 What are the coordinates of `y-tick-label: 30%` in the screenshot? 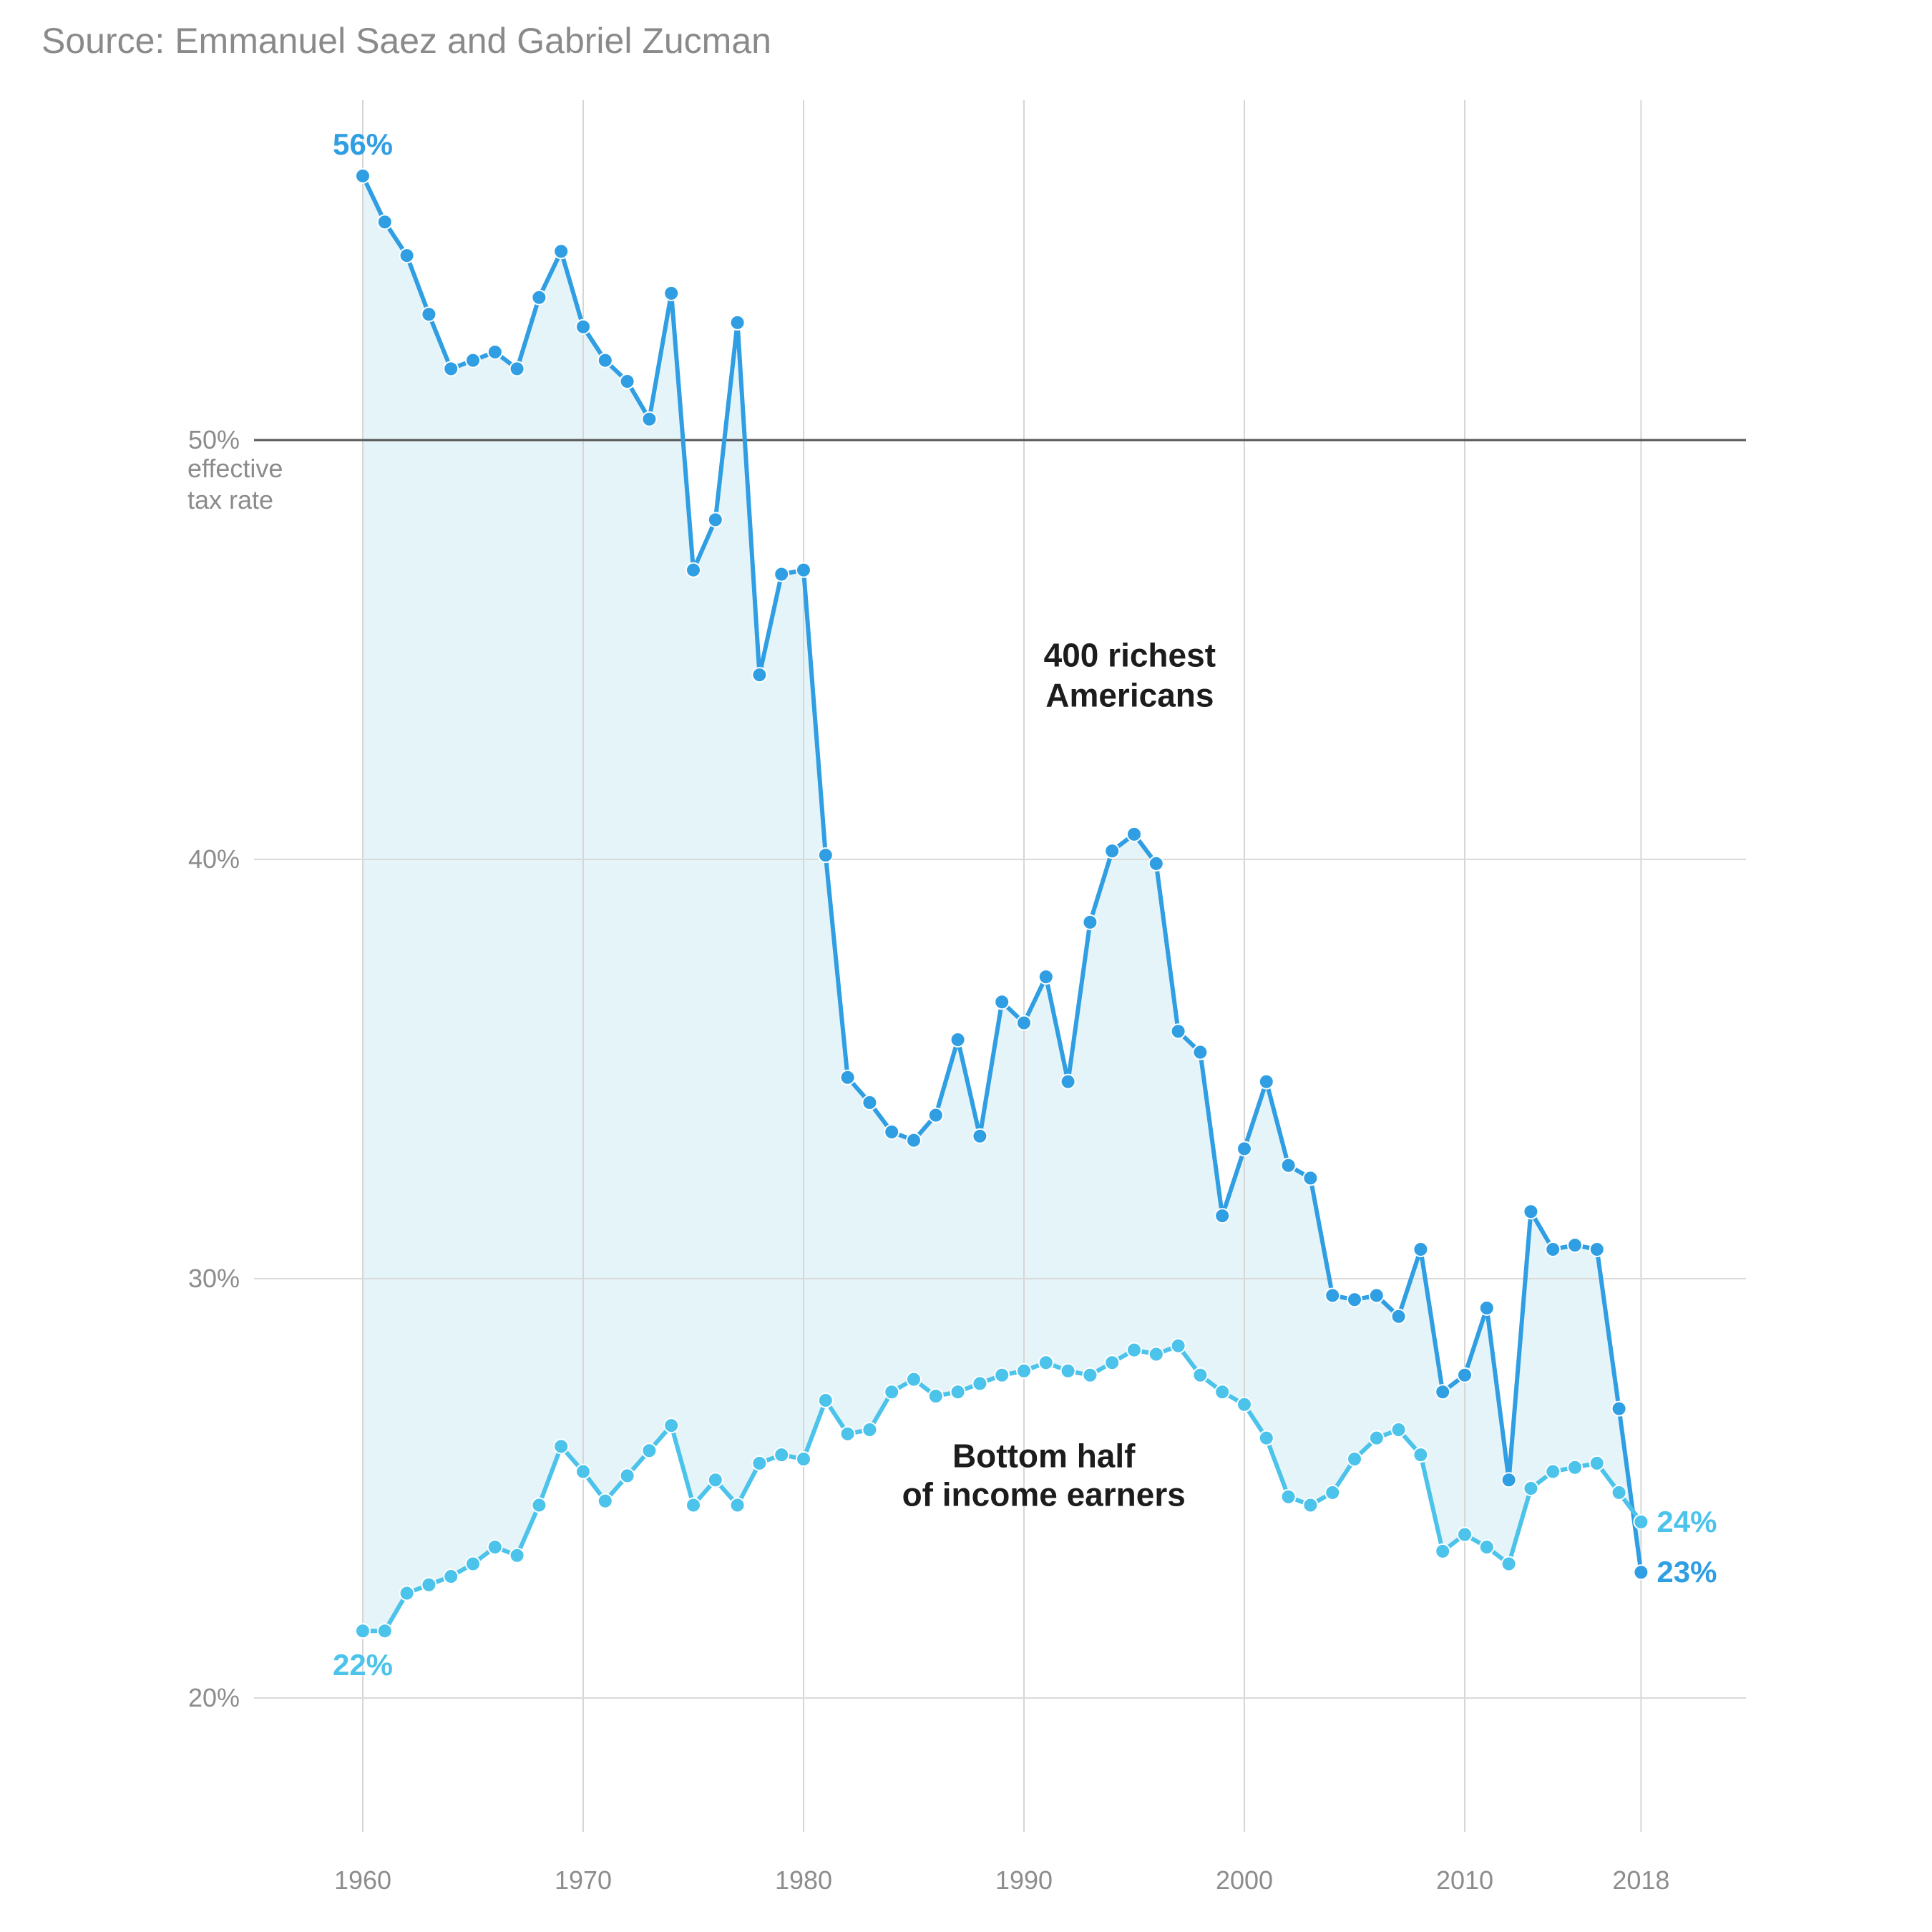 It's located at (214, 1278).